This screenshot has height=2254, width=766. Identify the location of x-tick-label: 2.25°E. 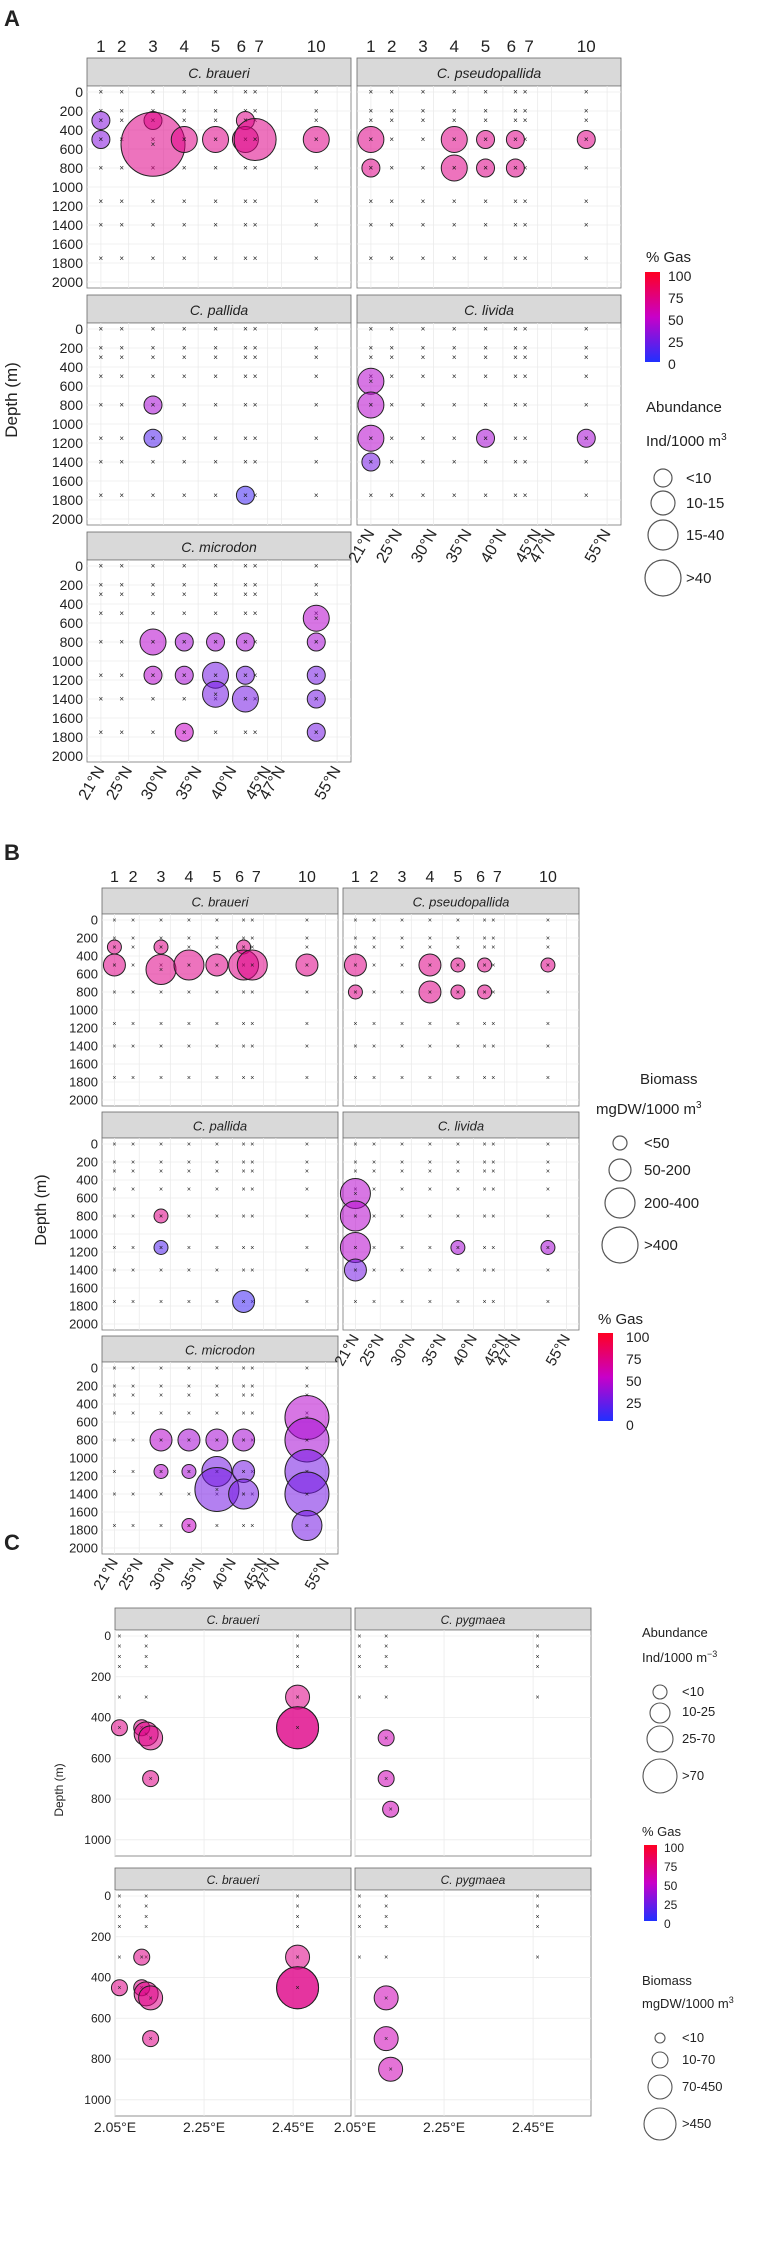
(204, 2127).